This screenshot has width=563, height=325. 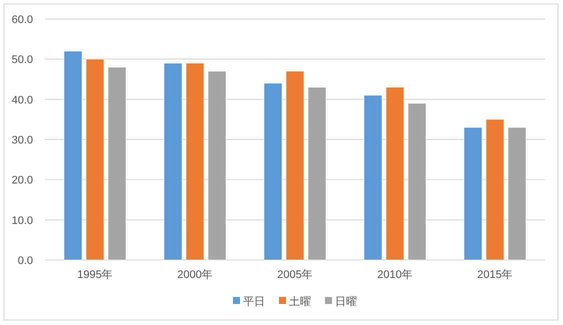 What do you see at coordinates (22, 180) in the screenshot?
I see `y-tick-label: 20.0` at bounding box center [22, 180].